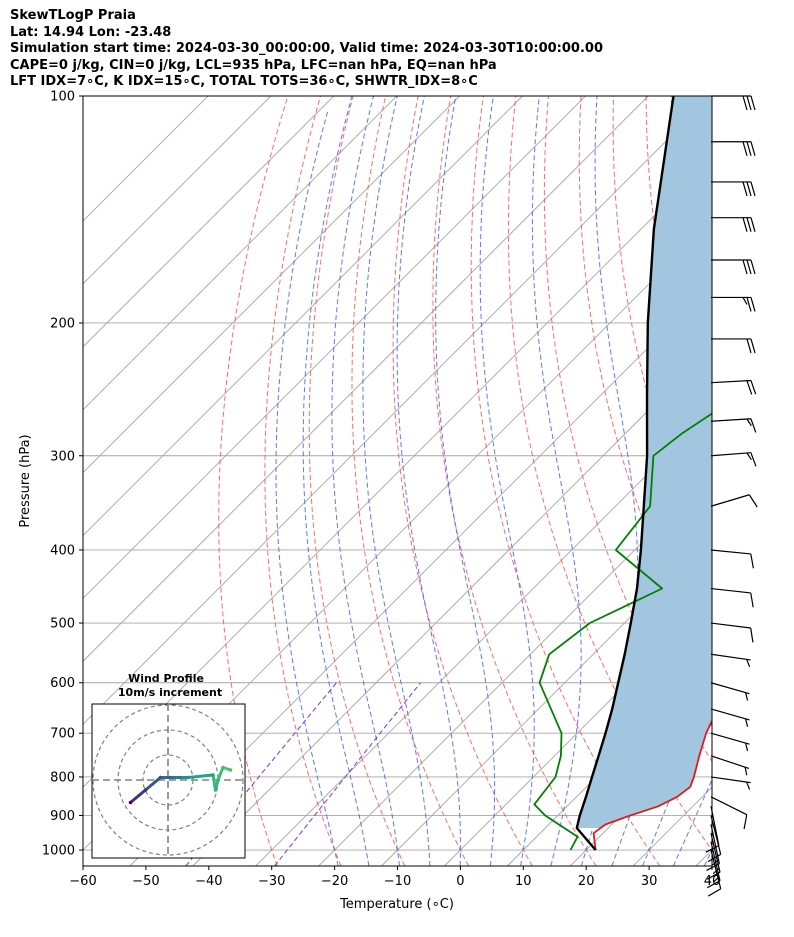  What do you see at coordinates (62, 456) in the screenshot?
I see `y-tick-label: 300` at bounding box center [62, 456].